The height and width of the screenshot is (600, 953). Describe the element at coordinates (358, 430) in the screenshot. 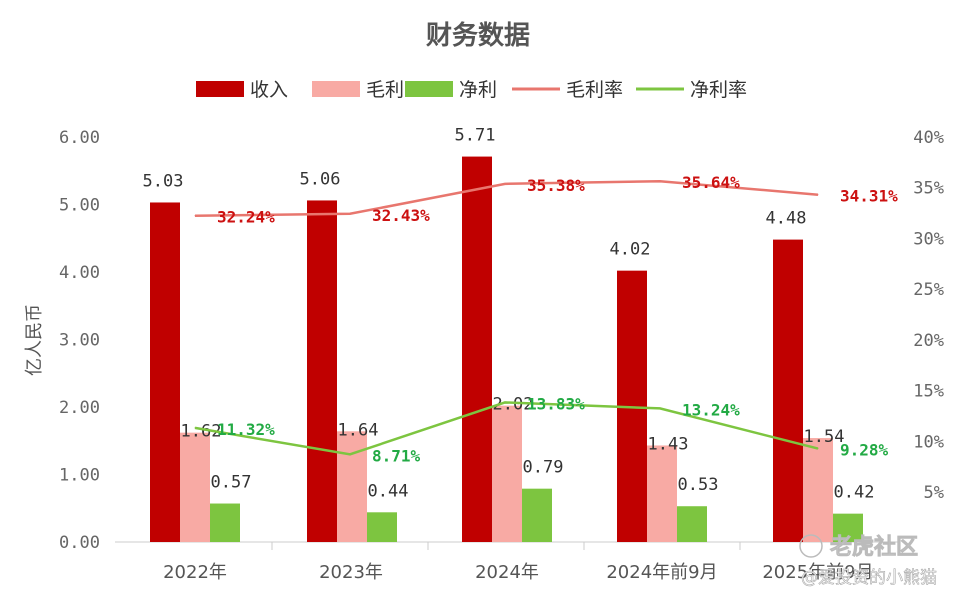

I see `bar-label-1-1: 1.64` at that location.